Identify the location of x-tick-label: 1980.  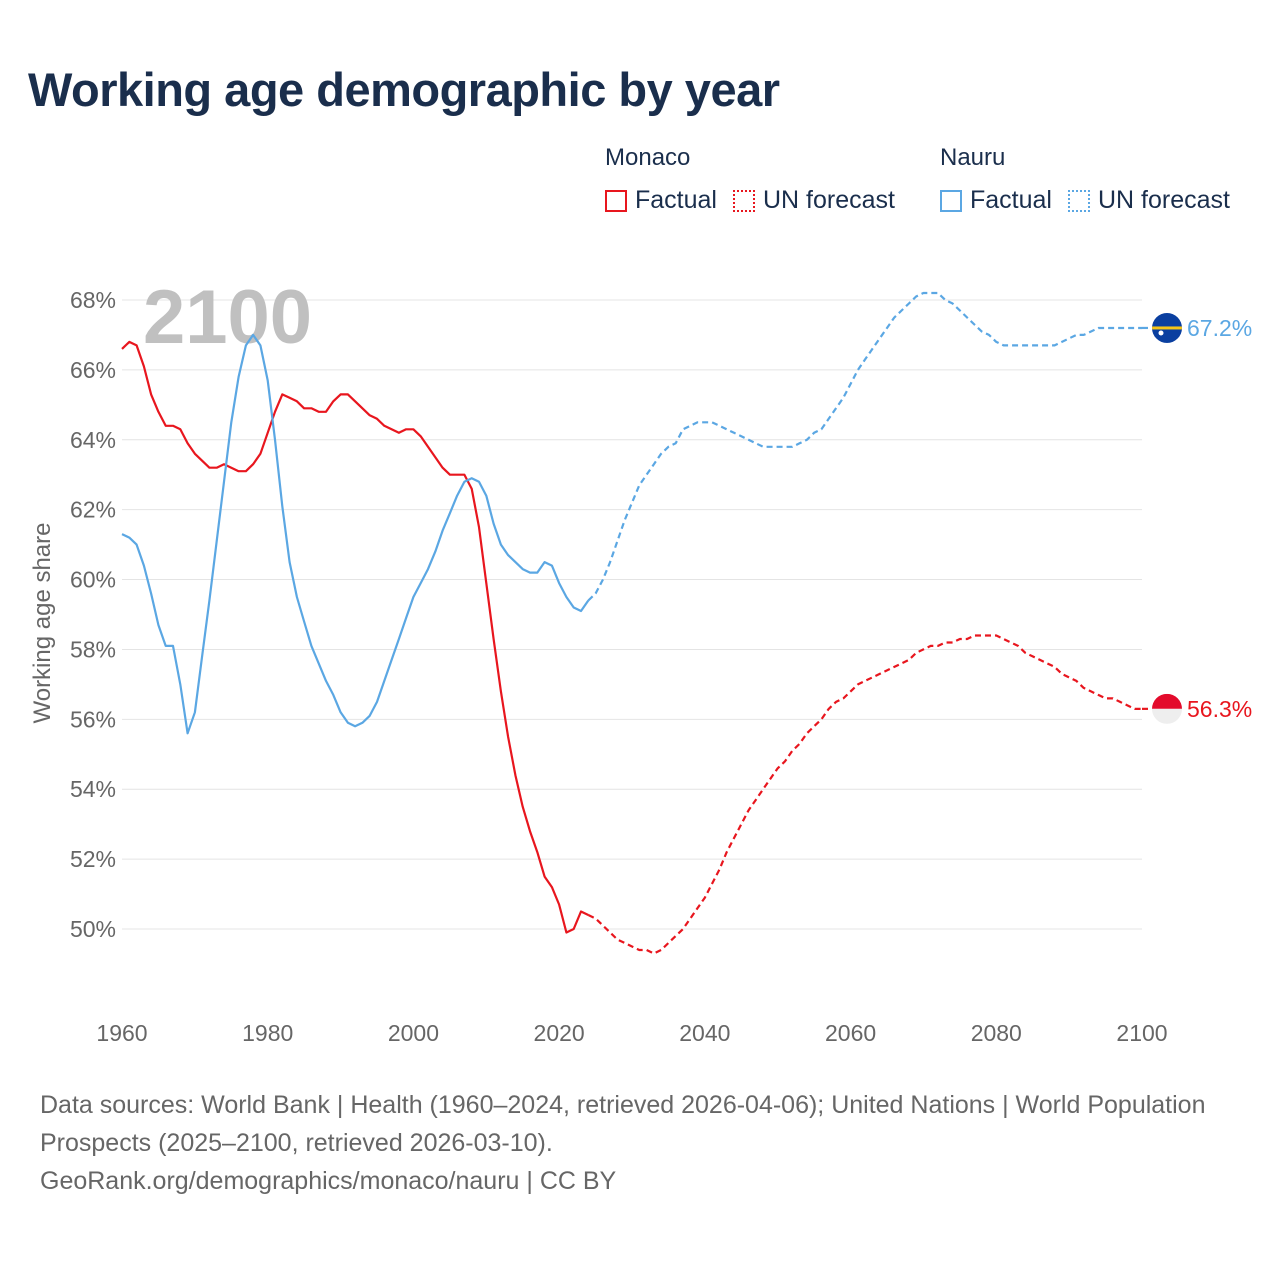
(267, 1033).